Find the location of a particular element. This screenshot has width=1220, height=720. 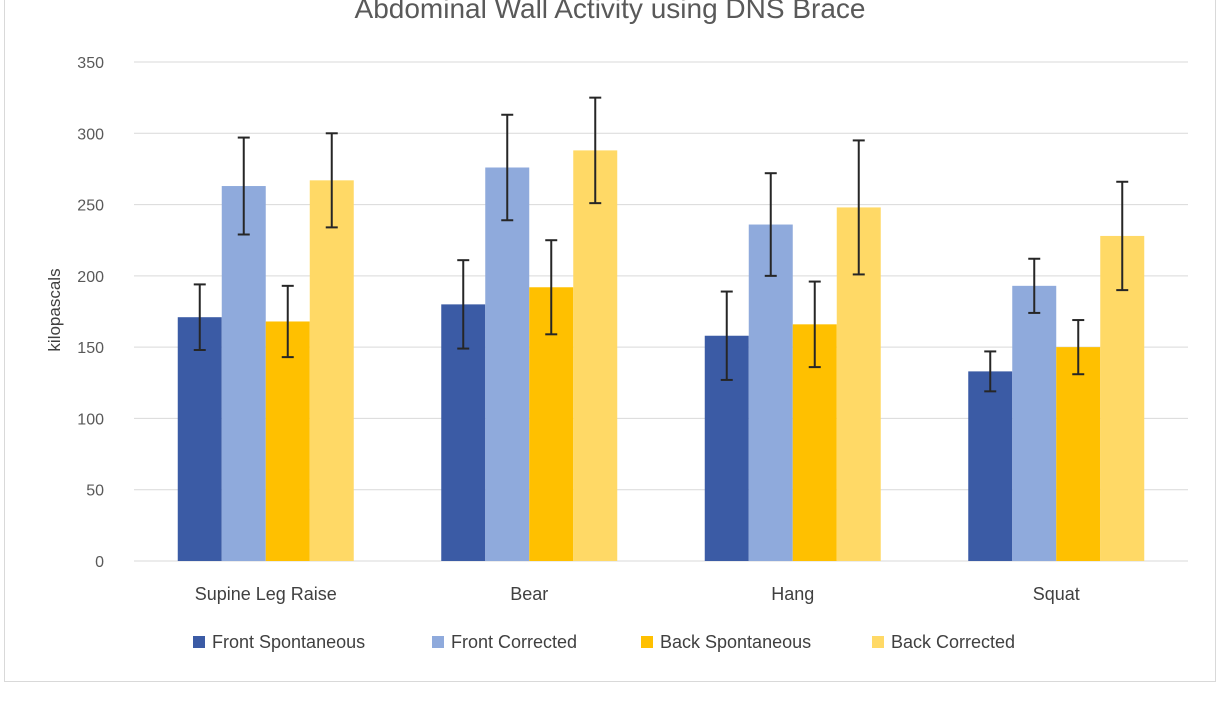

y-tick-label: 300 is located at coordinates (90, 134).